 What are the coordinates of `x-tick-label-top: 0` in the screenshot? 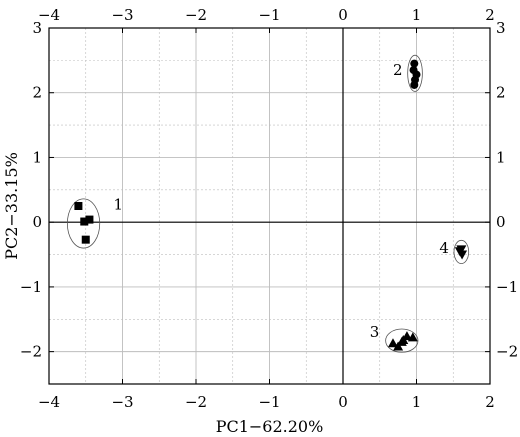 It's located at (343, 15).